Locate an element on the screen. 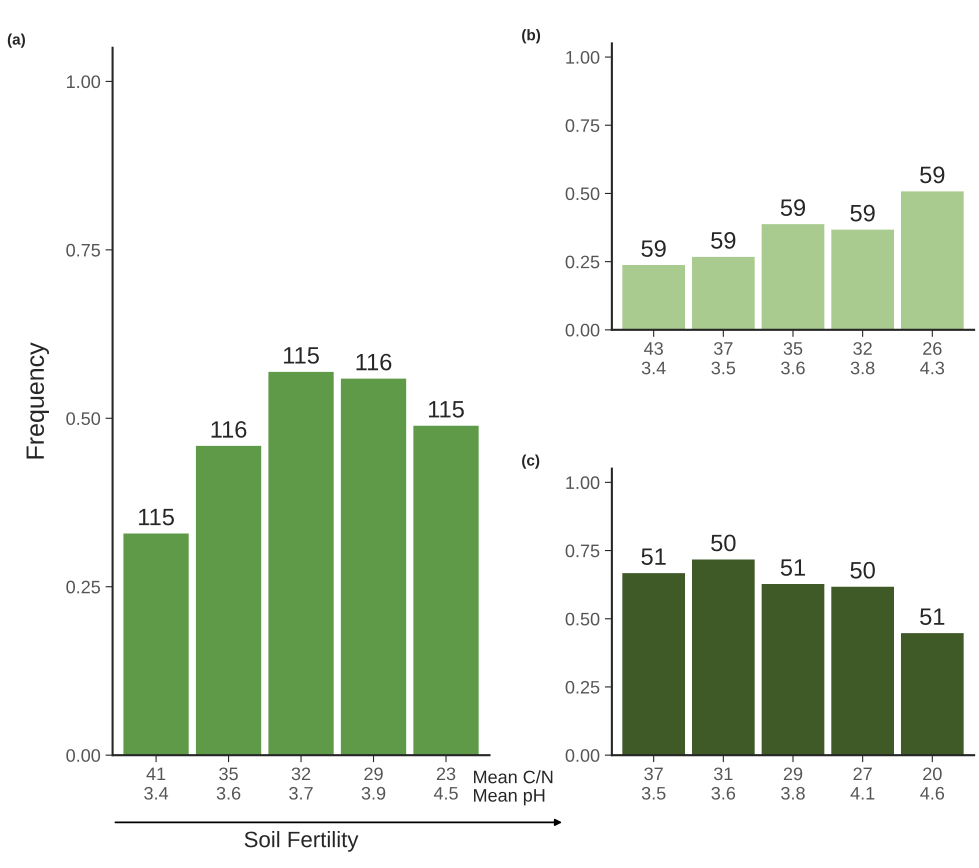  x-tick-label: 20 4.6 is located at coordinates (932, 783).